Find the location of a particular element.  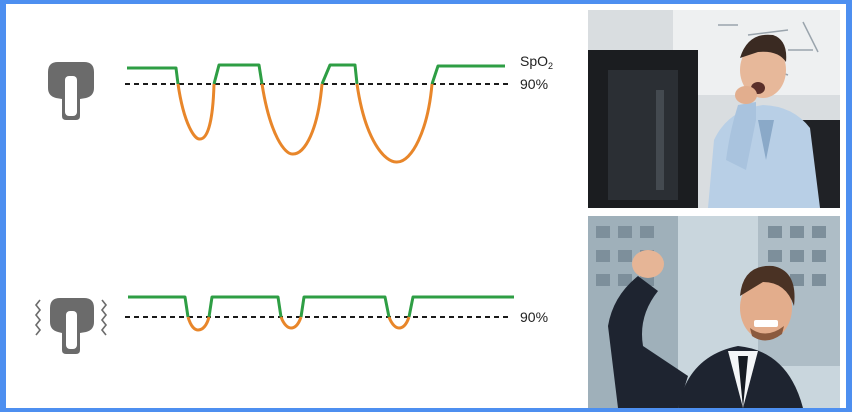

bottom-sensor-icon is located at coordinates (72, 326).